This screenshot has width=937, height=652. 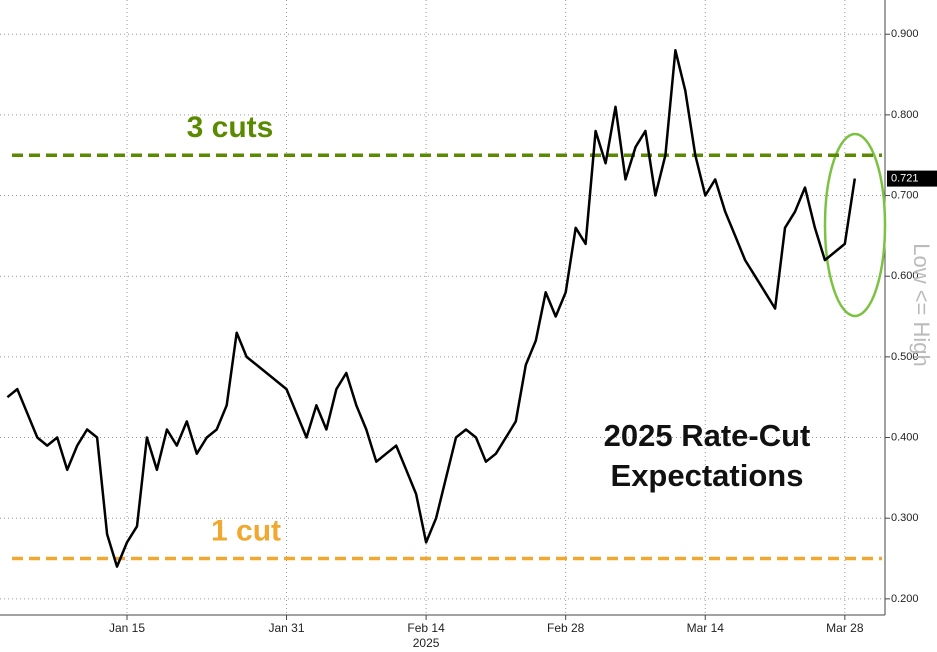 What do you see at coordinates (566, 628) in the screenshot?
I see `x-tick-label: Feb 28` at bounding box center [566, 628].